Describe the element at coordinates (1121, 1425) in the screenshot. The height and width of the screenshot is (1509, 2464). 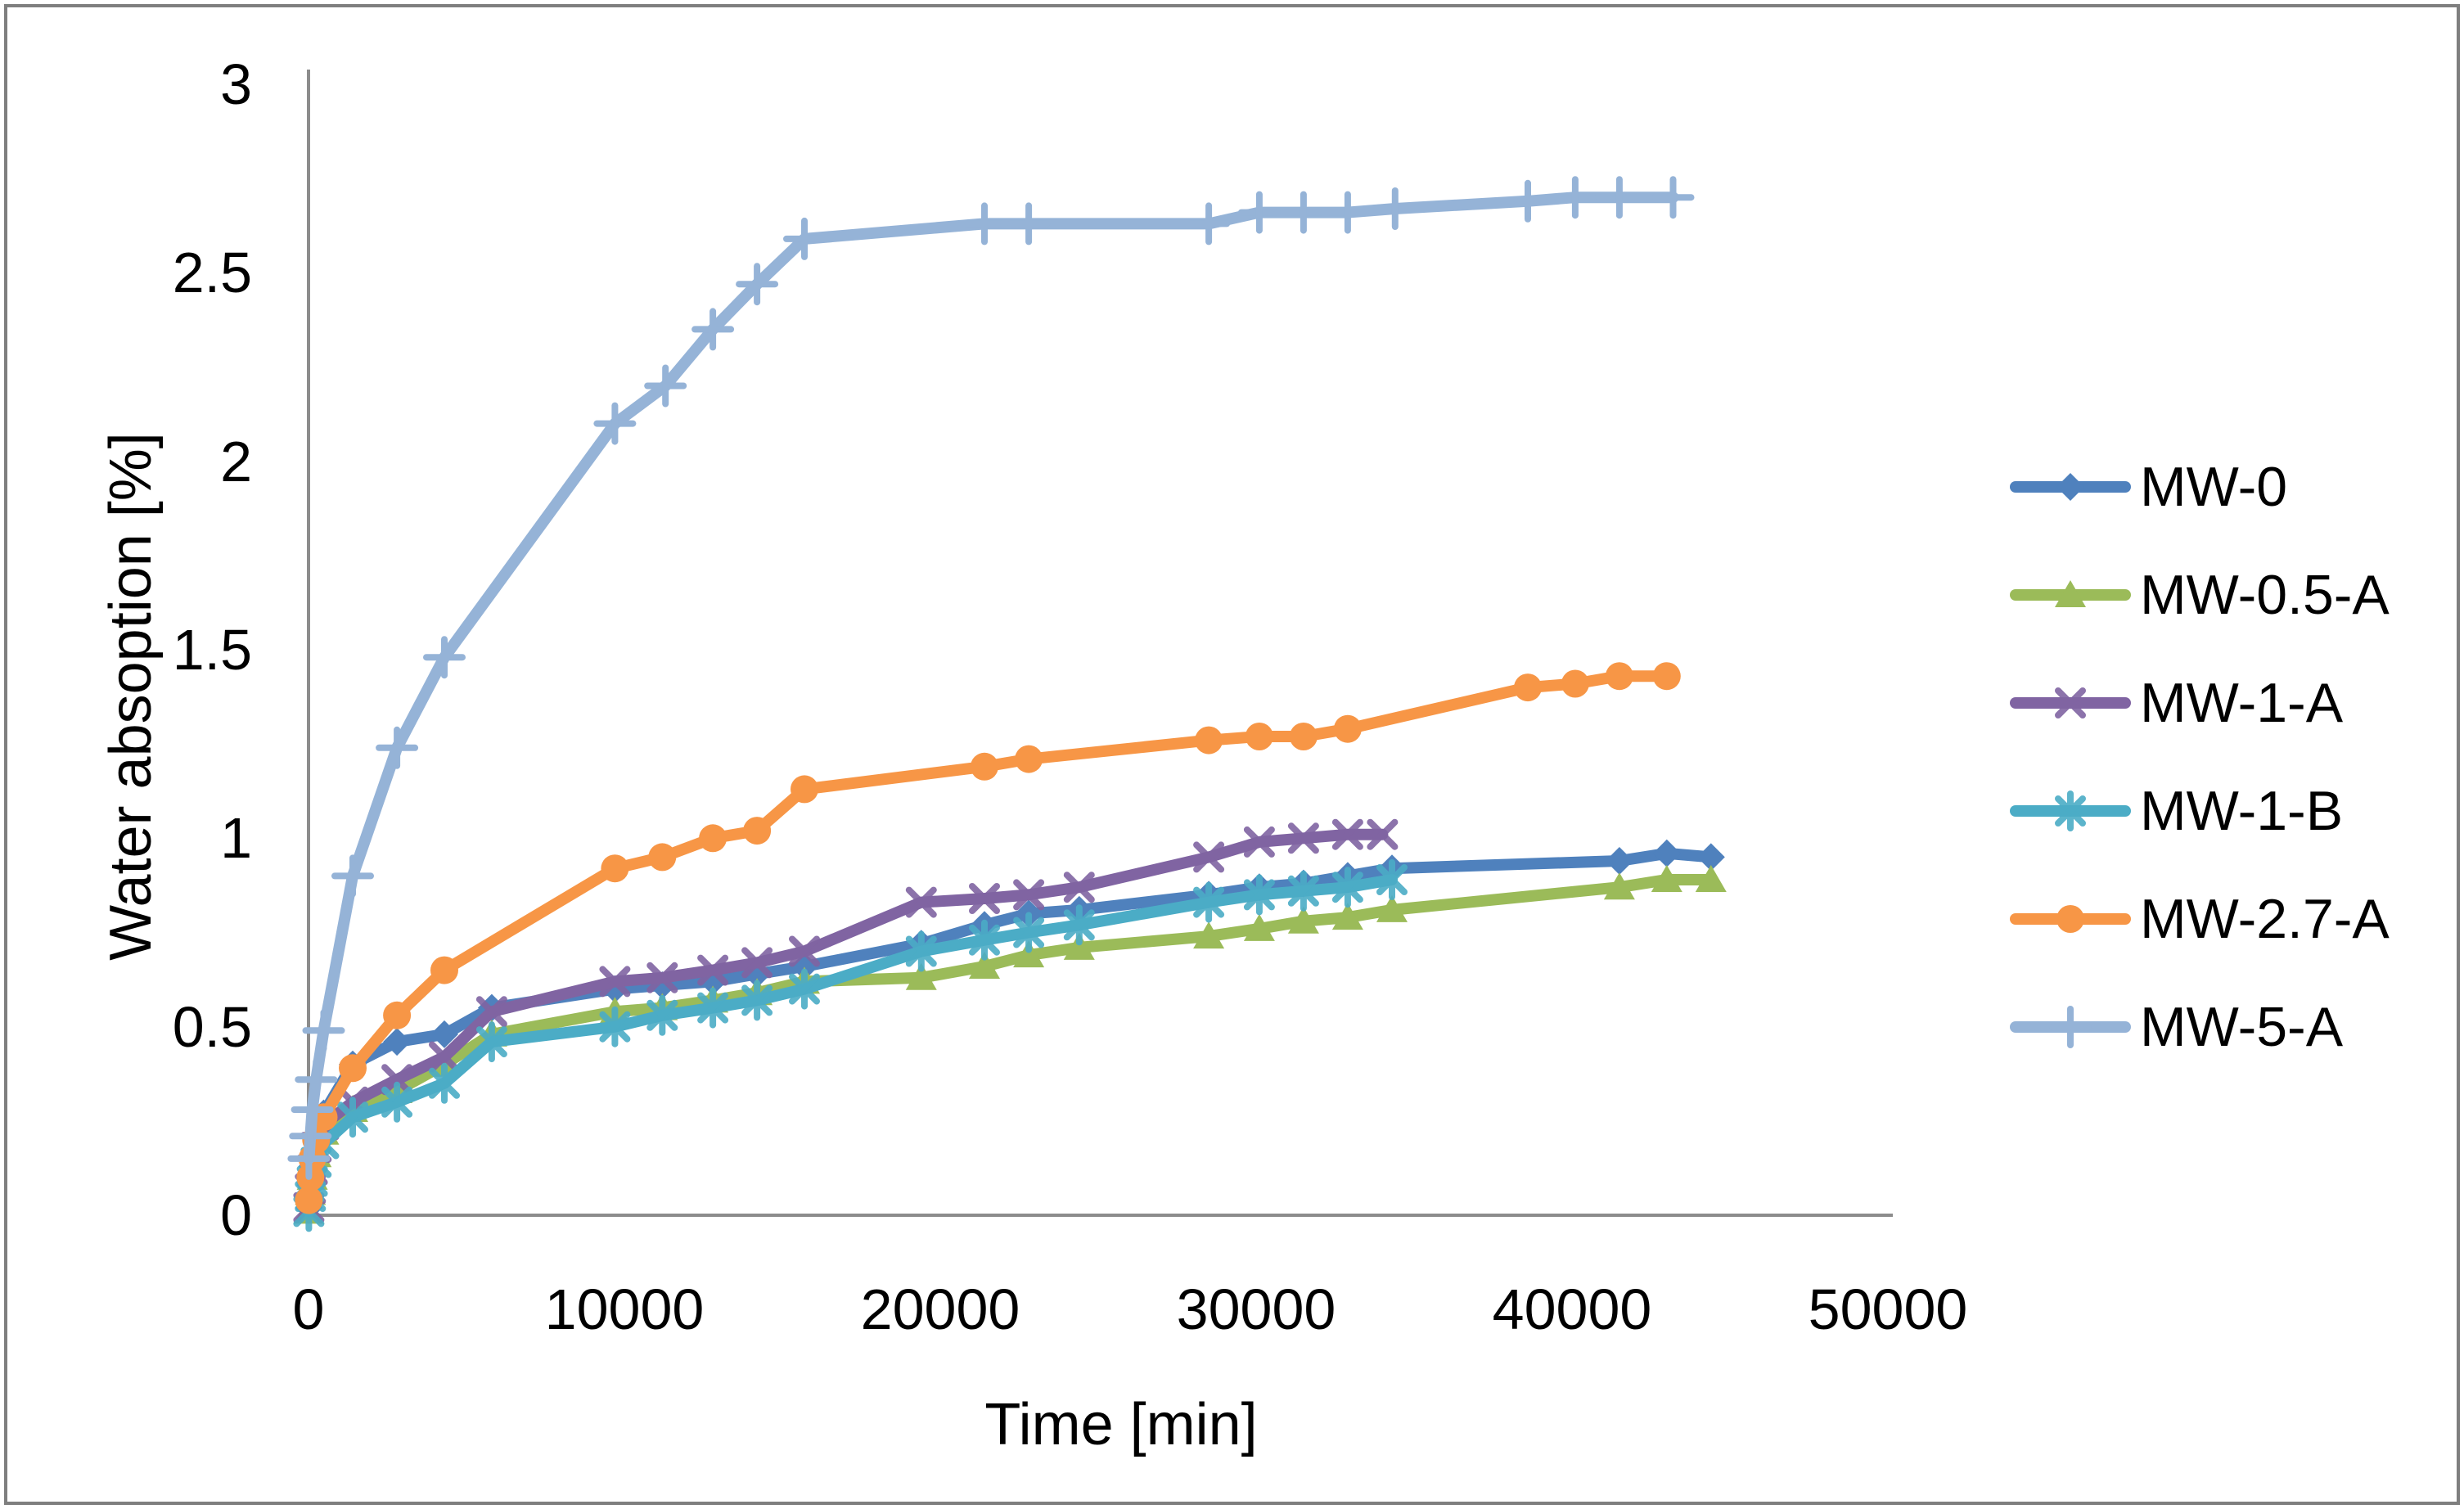
I see `x-axis-title: Time [min]` at that location.